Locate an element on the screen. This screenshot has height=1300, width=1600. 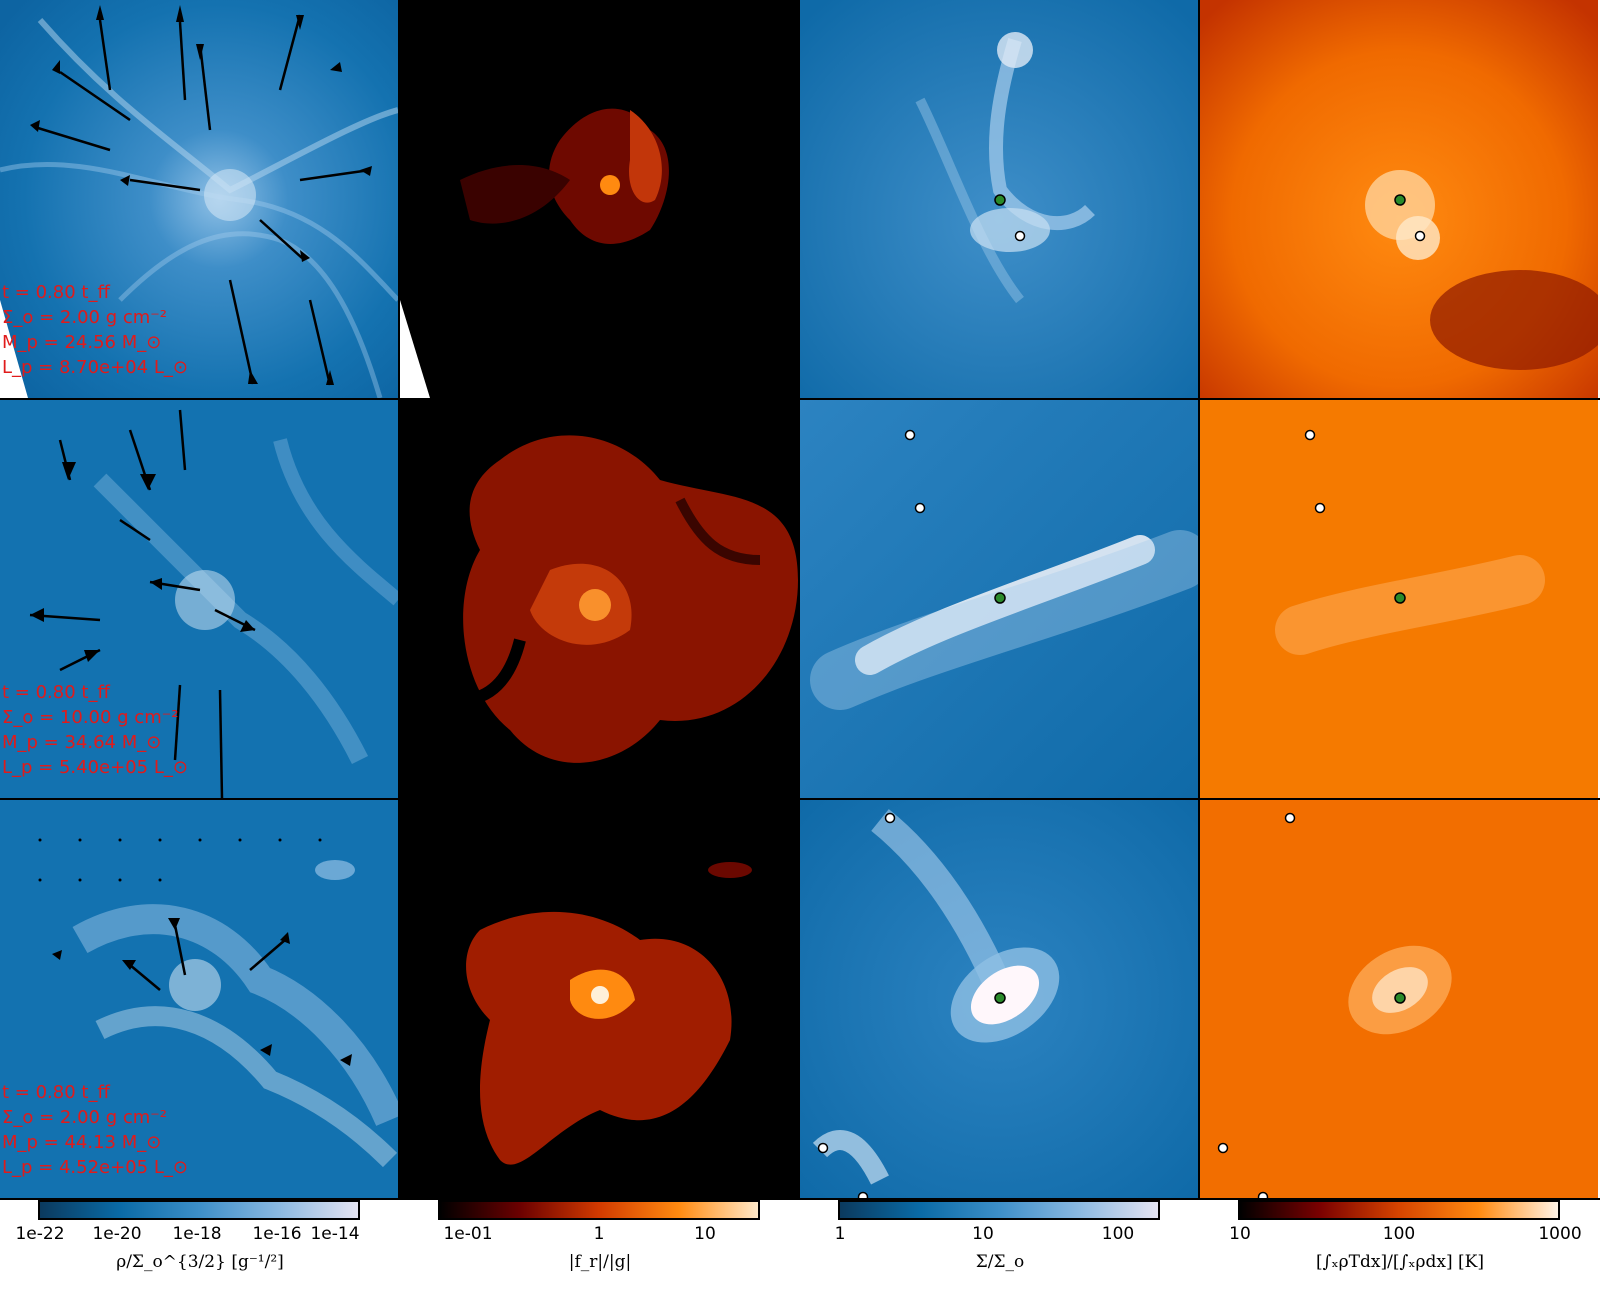
column-density-panel-row1 is located at coordinates (999, 199).